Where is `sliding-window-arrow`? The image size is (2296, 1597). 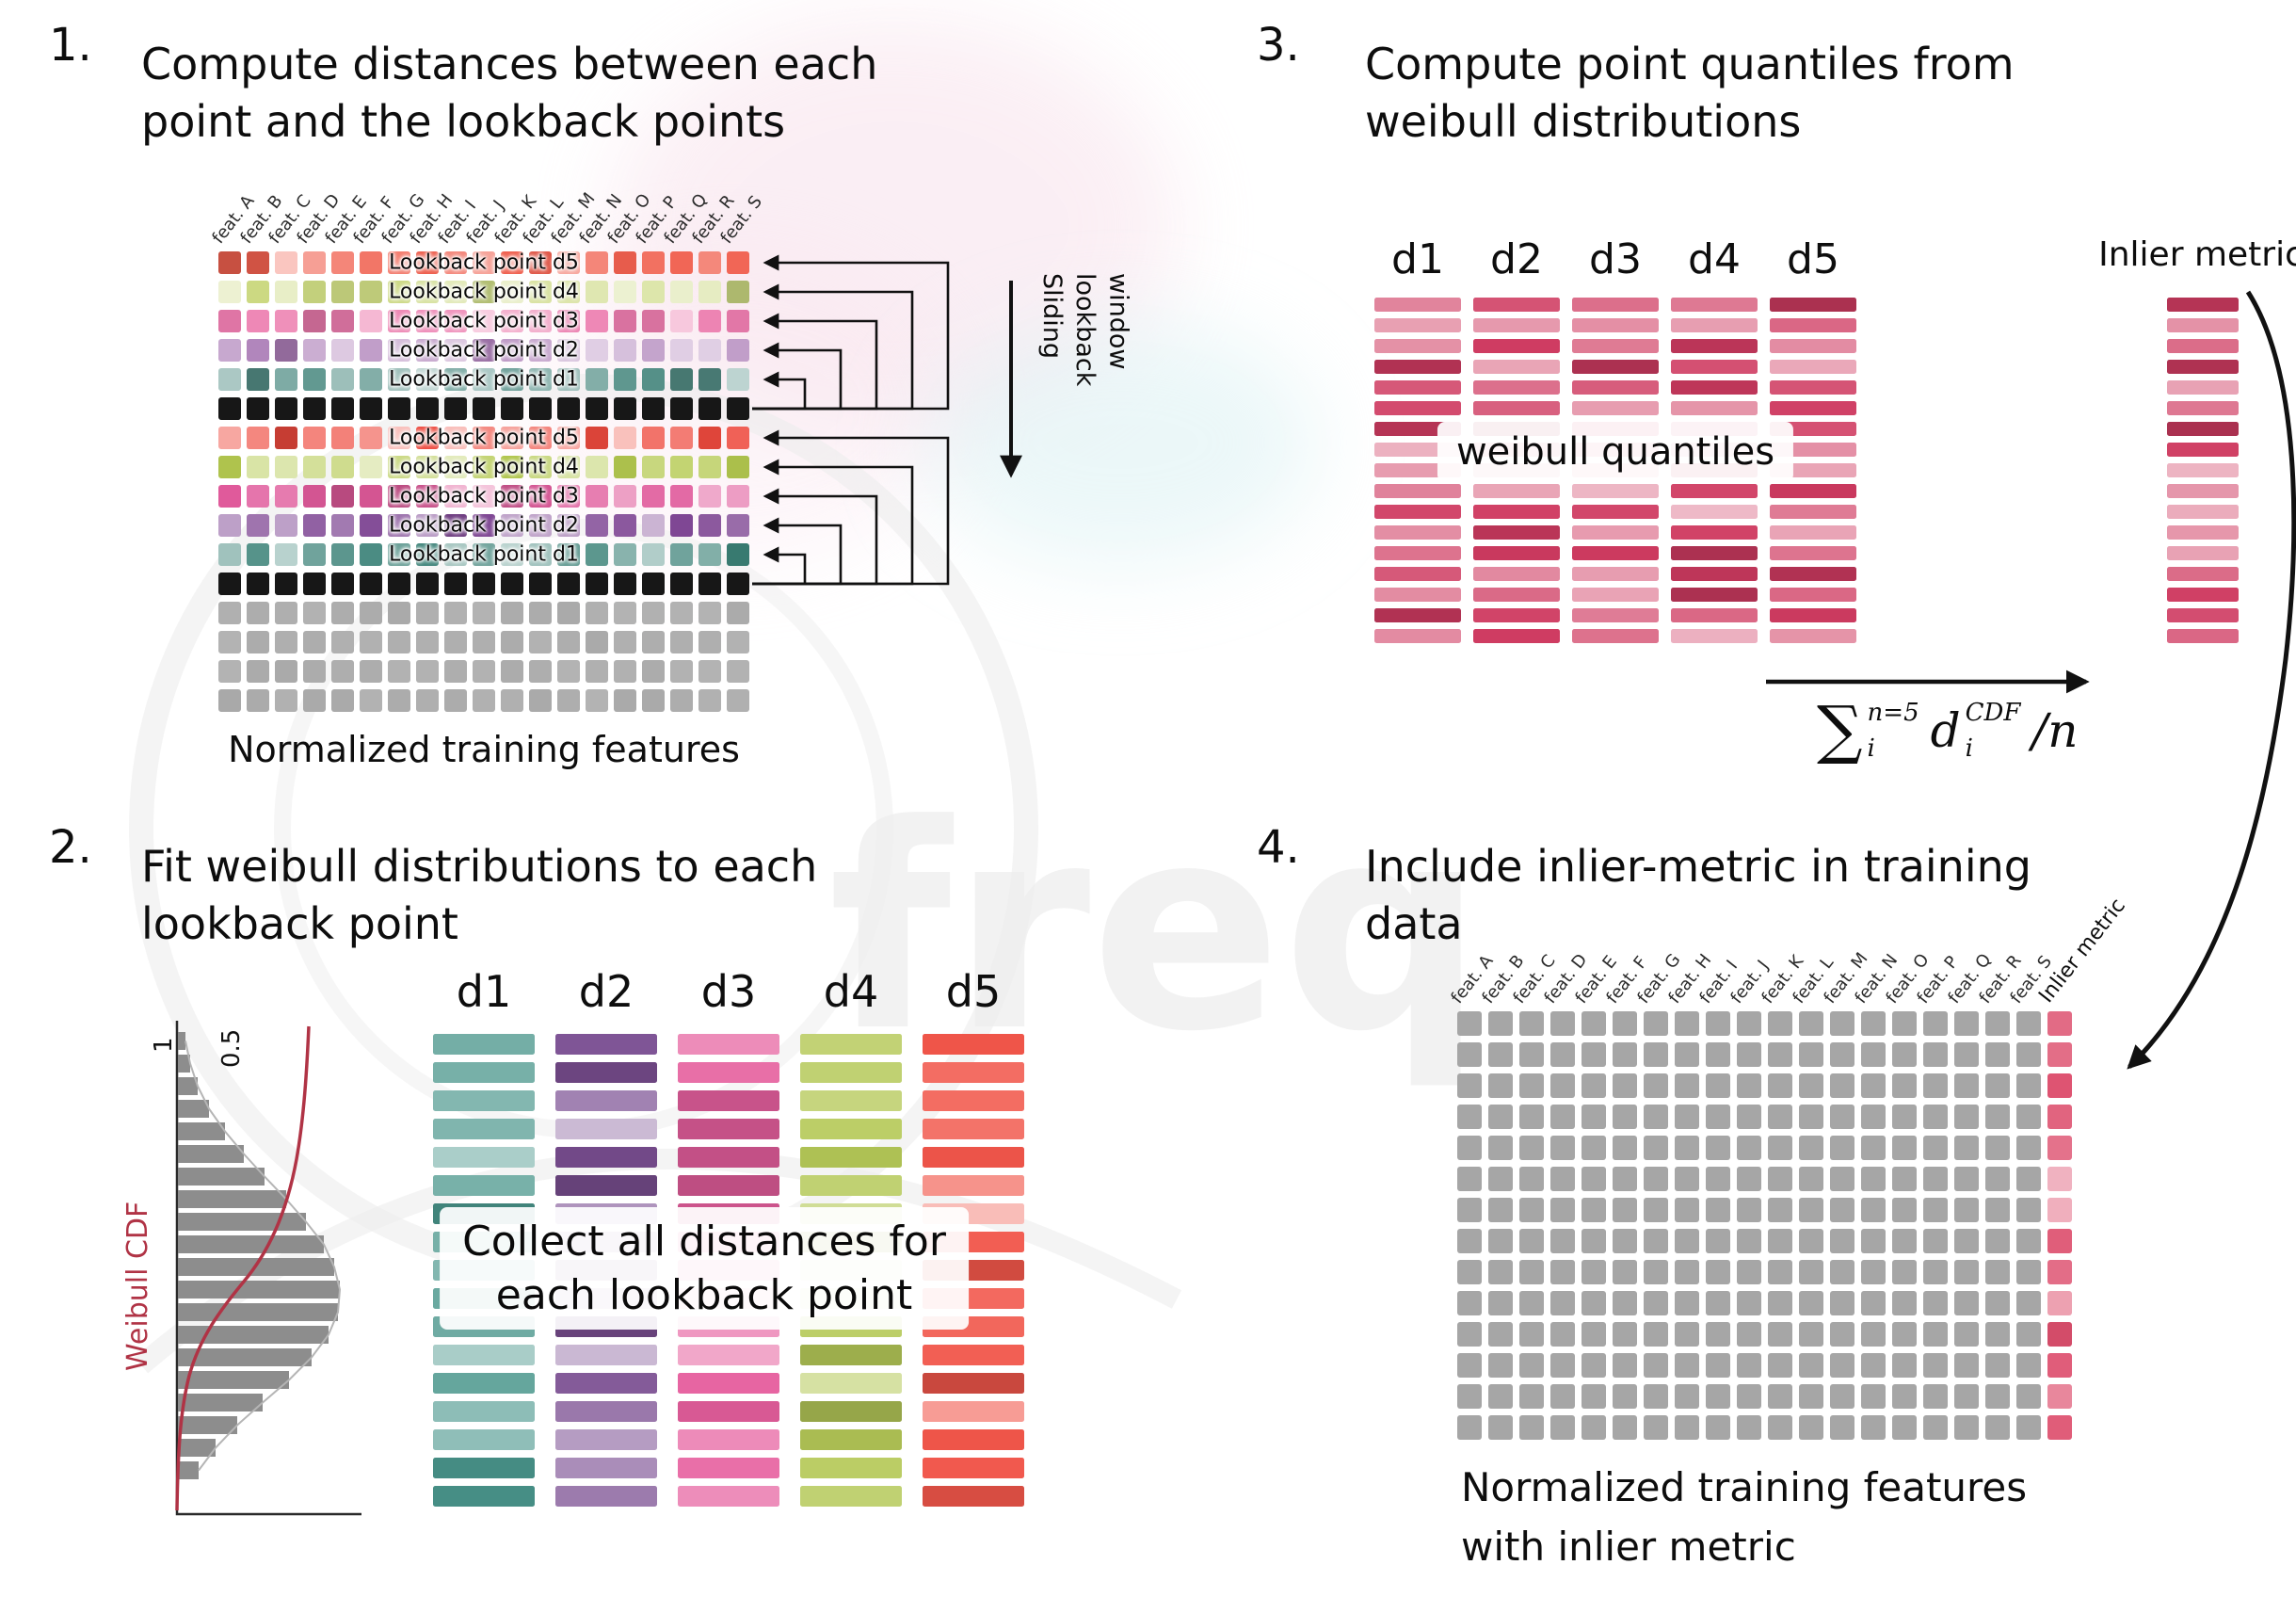
sliding-window-arrow is located at coordinates (1011, 379).